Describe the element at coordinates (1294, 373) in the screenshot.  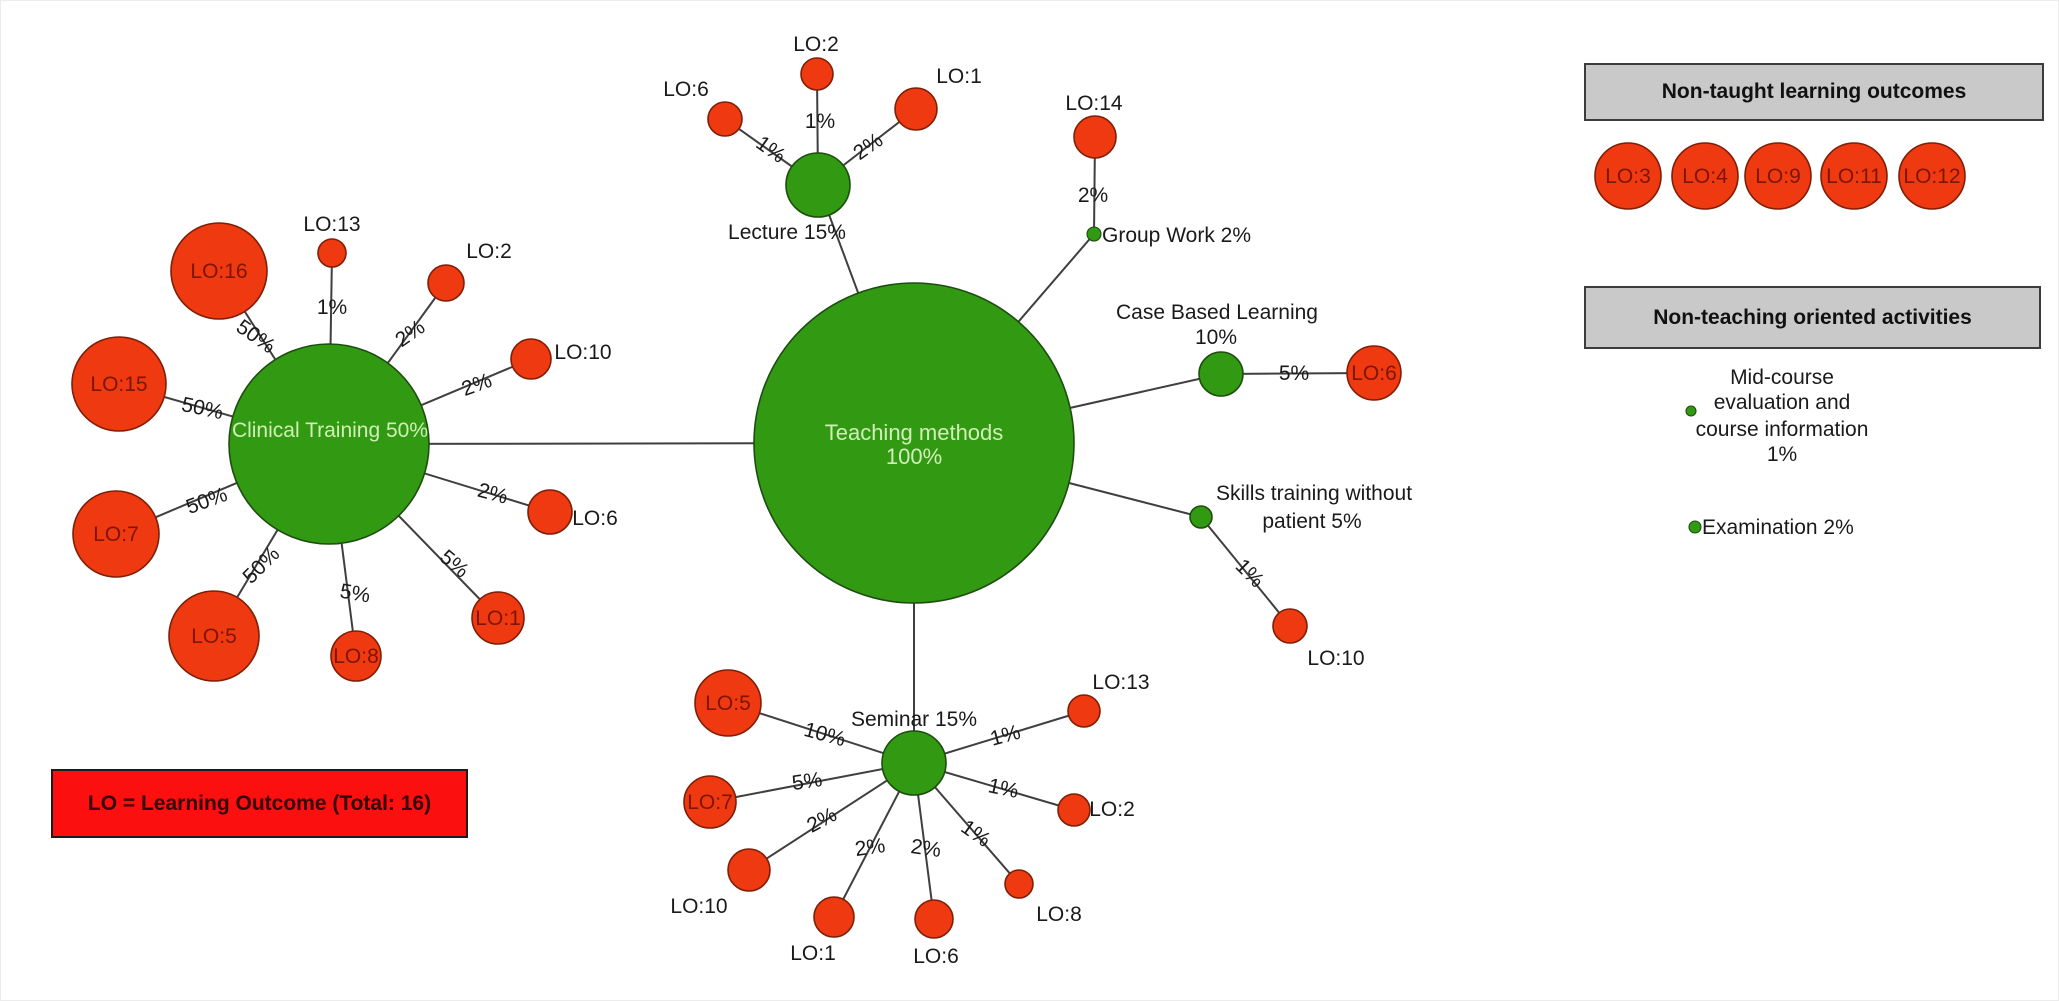
I see `edge-label-5-14: 5%` at that location.